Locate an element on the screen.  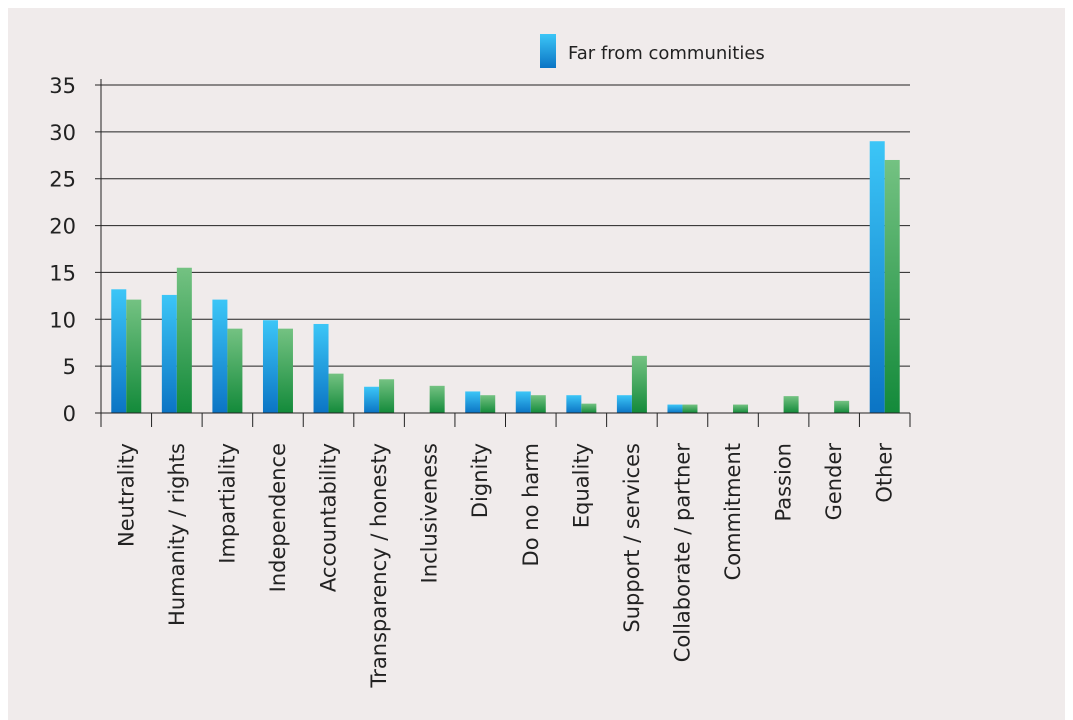
x-category-label: Inclusiveness is located at coordinates (430, 513).